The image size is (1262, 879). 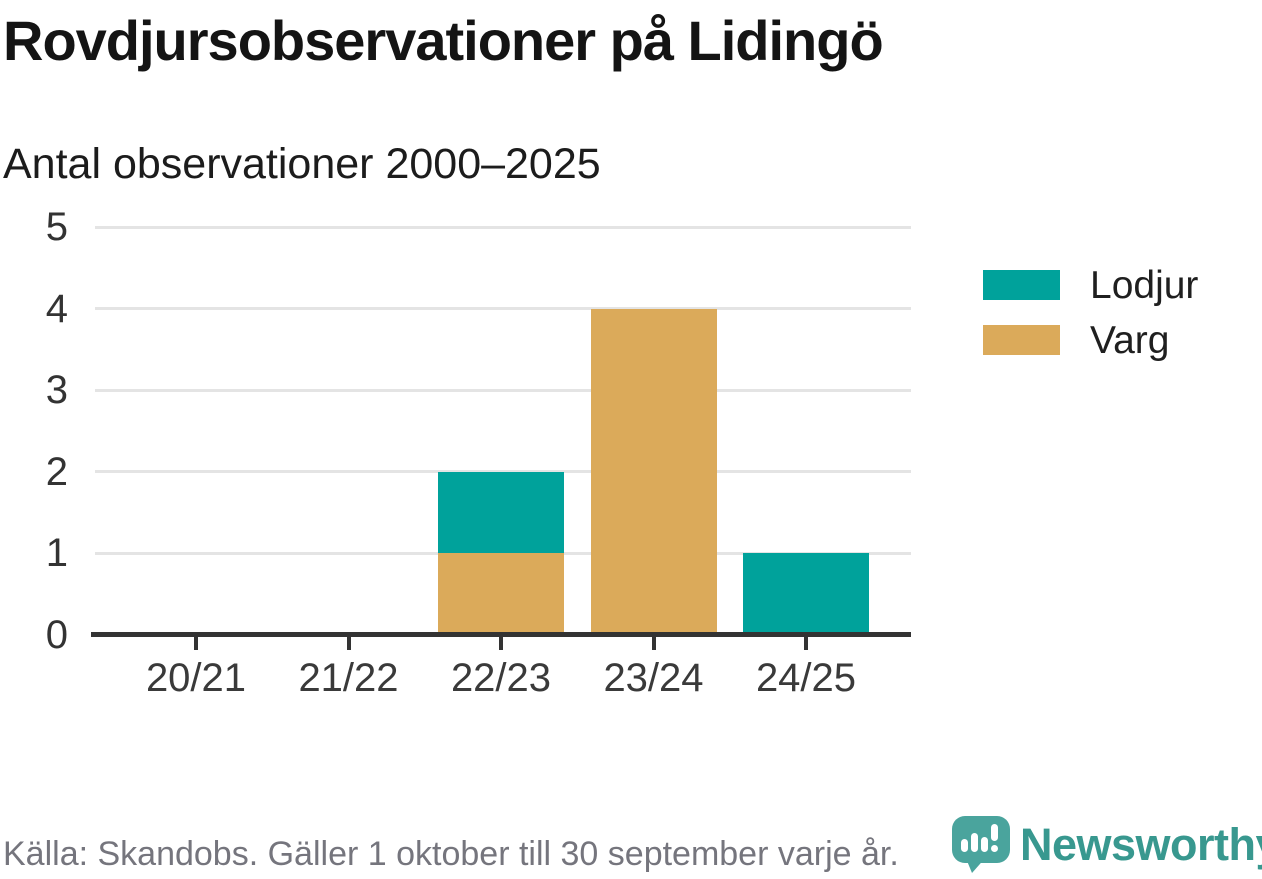 What do you see at coordinates (1144, 285) in the screenshot?
I see `legend-label: Lodjur` at bounding box center [1144, 285].